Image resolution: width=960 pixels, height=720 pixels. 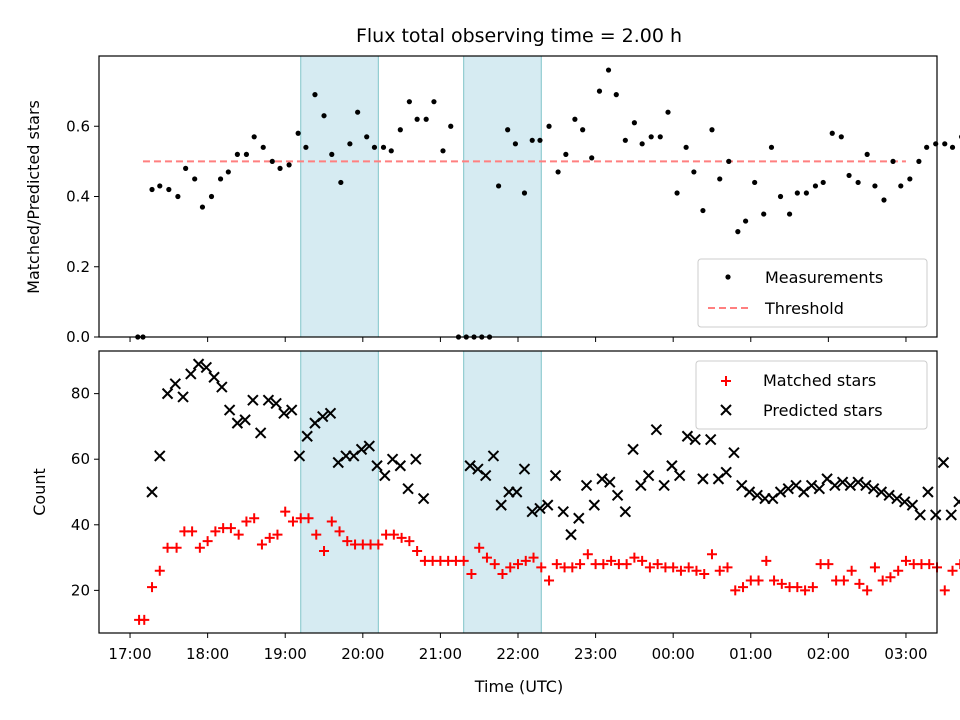 What do you see at coordinates (285, 654) in the screenshot?
I see `bottom-xtick-label: 19:00` at bounding box center [285, 654].